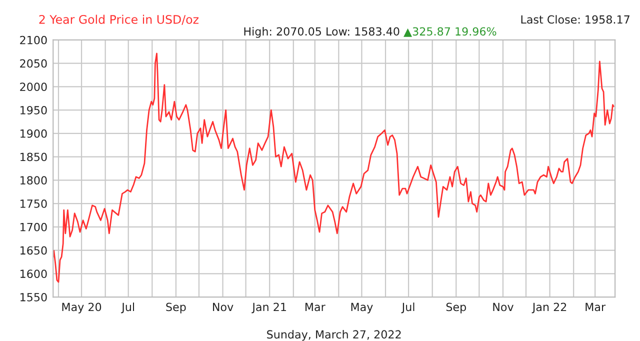 The width and height of the screenshot is (640, 341). Describe the element at coordinates (82, 308) in the screenshot. I see `x-tick-label: May 20` at that location.